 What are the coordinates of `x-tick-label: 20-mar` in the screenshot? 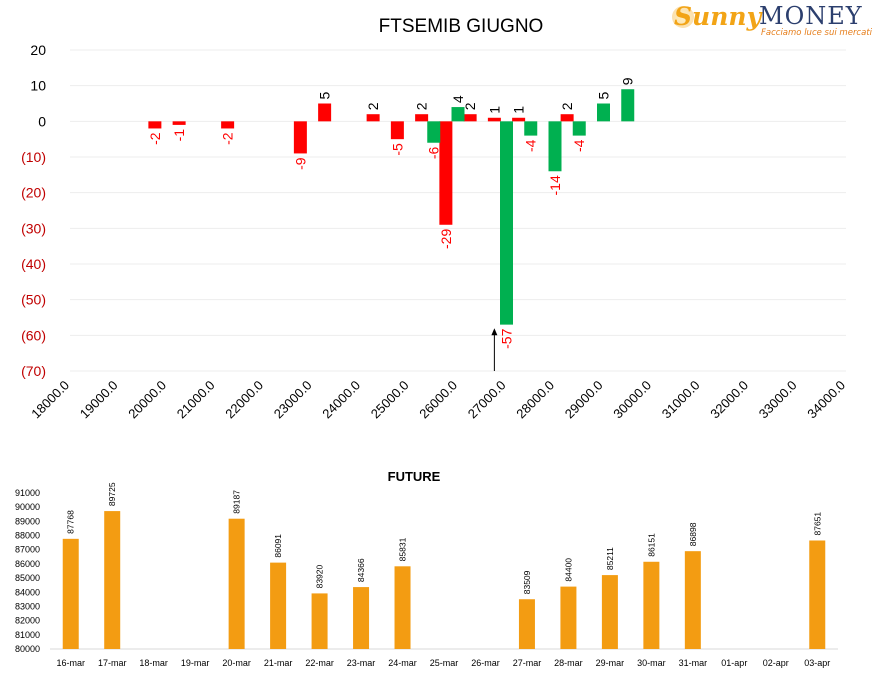 It's located at (236, 663).